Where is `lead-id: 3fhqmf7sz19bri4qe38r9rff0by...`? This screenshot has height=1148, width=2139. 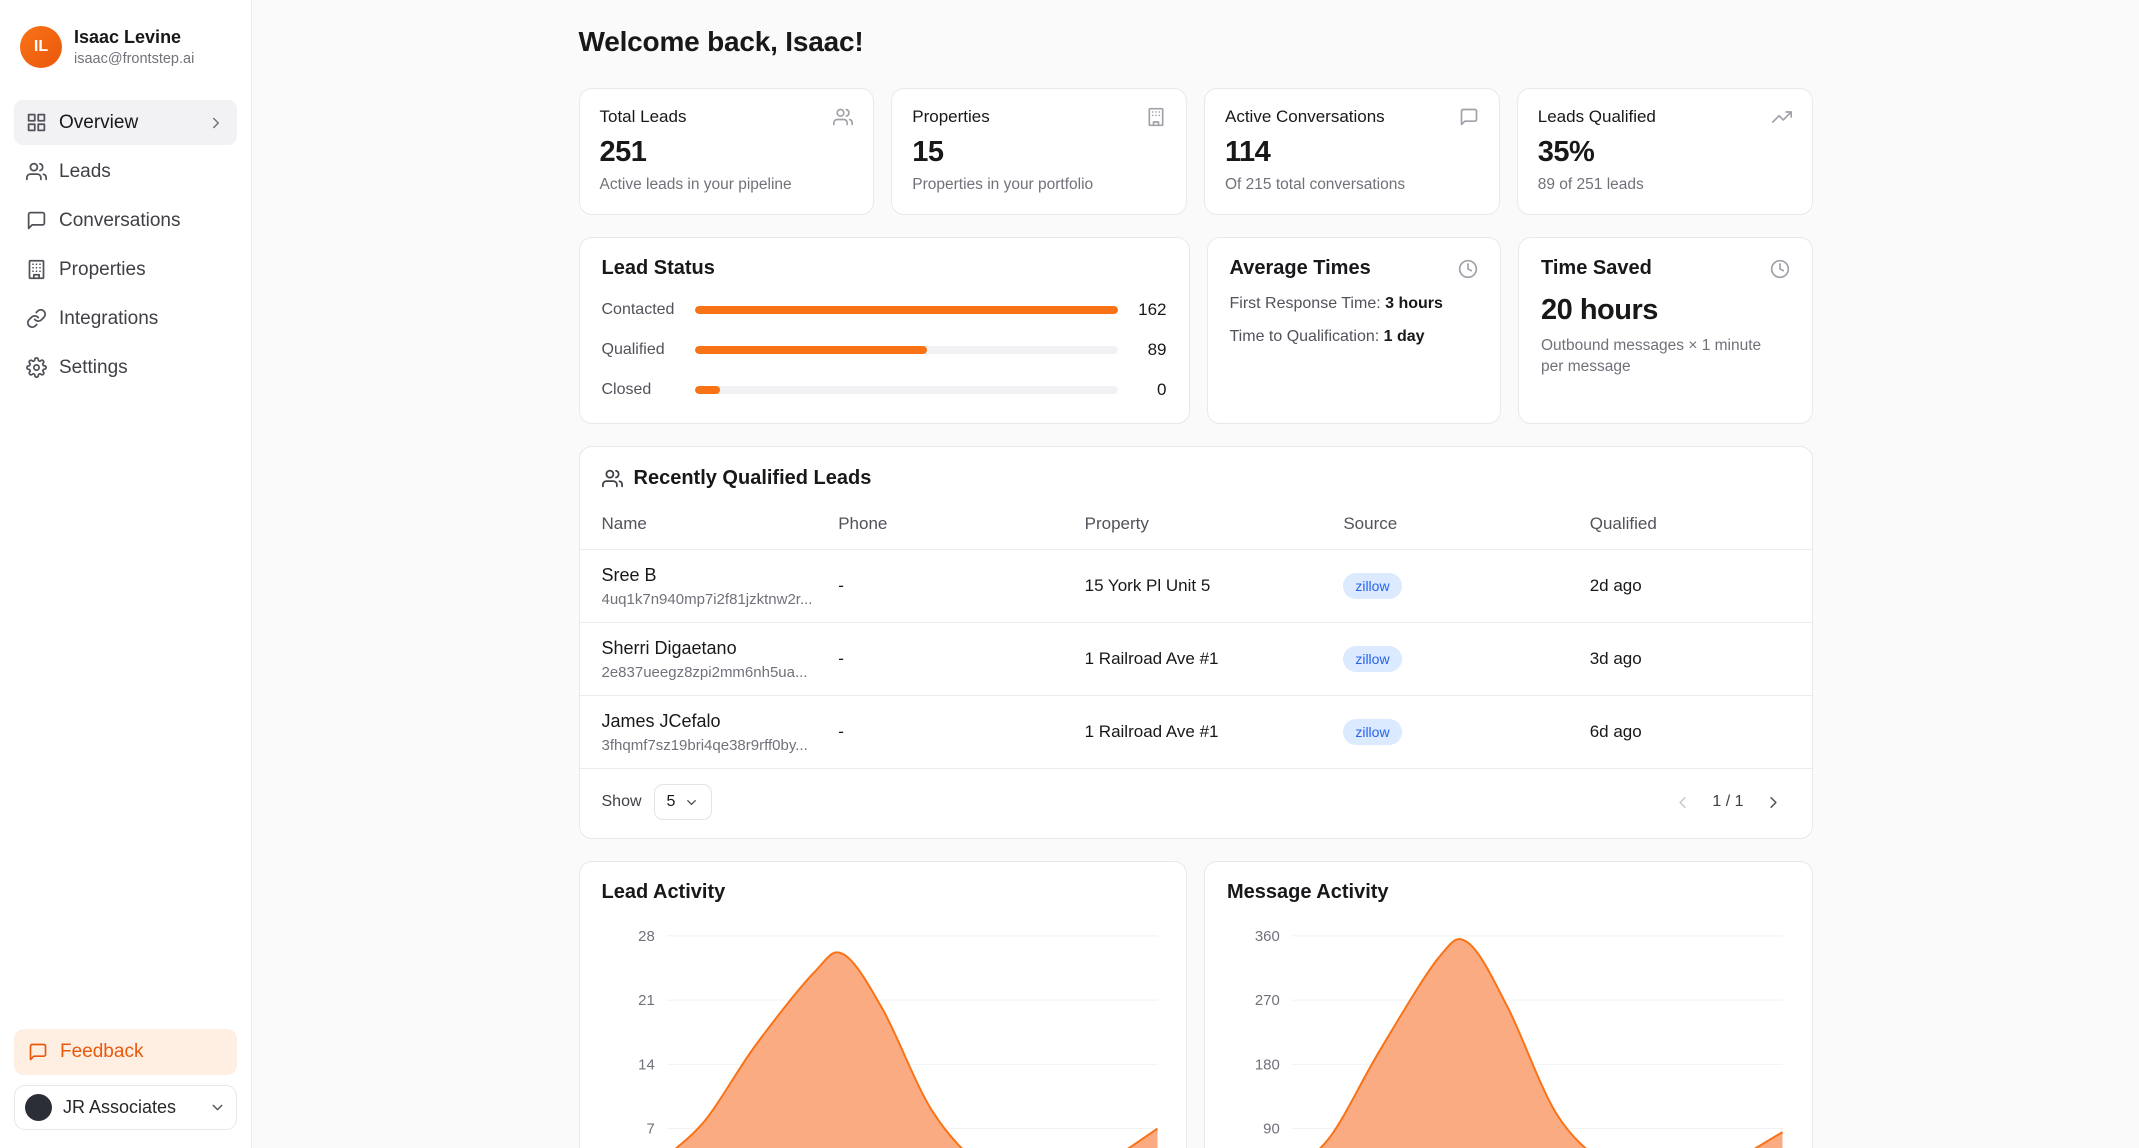
lead-id: 3fhqmf7sz19bri4qe38r9rff0by... is located at coordinates (704, 745).